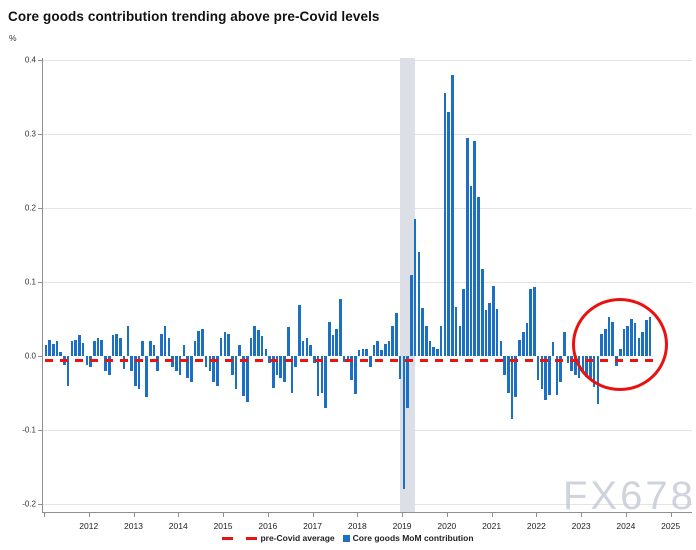 The width and height of the screenshot is (696, 550). I want to click on legend-label: pre-Covid average, so click(297, 538).